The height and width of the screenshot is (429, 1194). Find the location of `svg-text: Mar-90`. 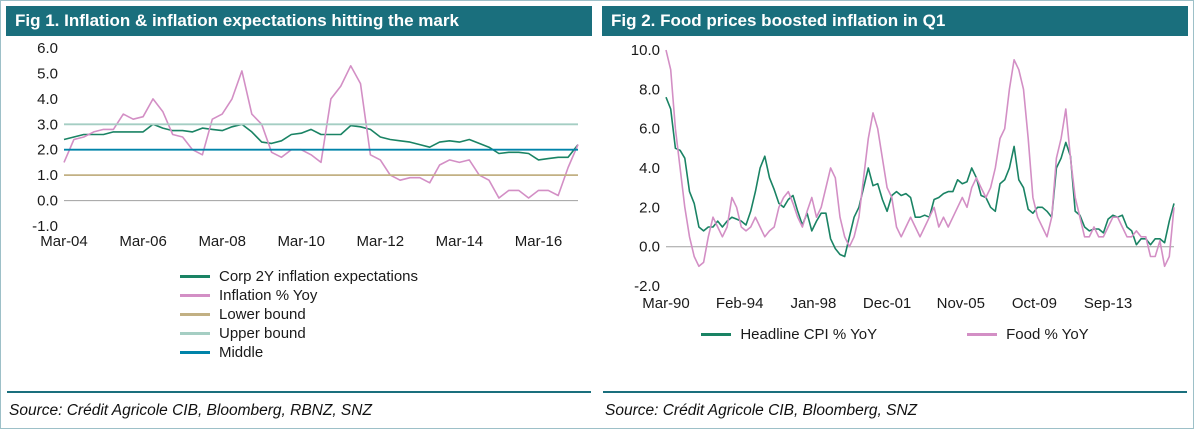

svg-text: Mar-90 is located at coordinates (666, 303).